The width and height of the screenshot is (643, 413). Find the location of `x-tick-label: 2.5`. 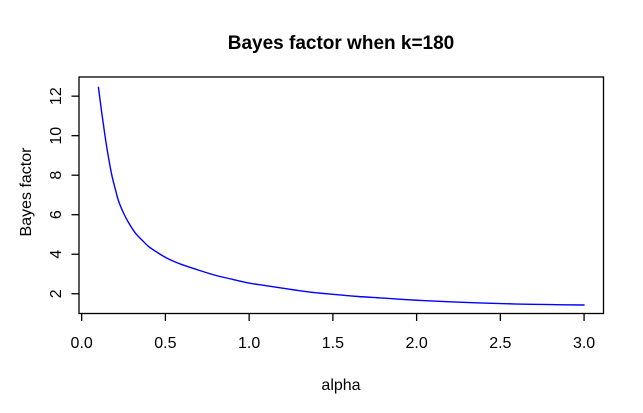

x-tick-label: 2.5 is located at coordinates (500, 343).